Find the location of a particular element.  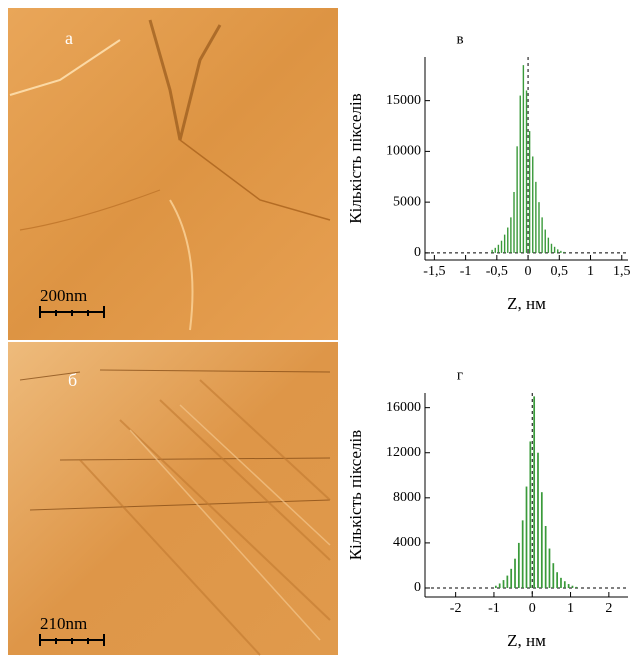

image-label: б is located at coordinates (72, 380).